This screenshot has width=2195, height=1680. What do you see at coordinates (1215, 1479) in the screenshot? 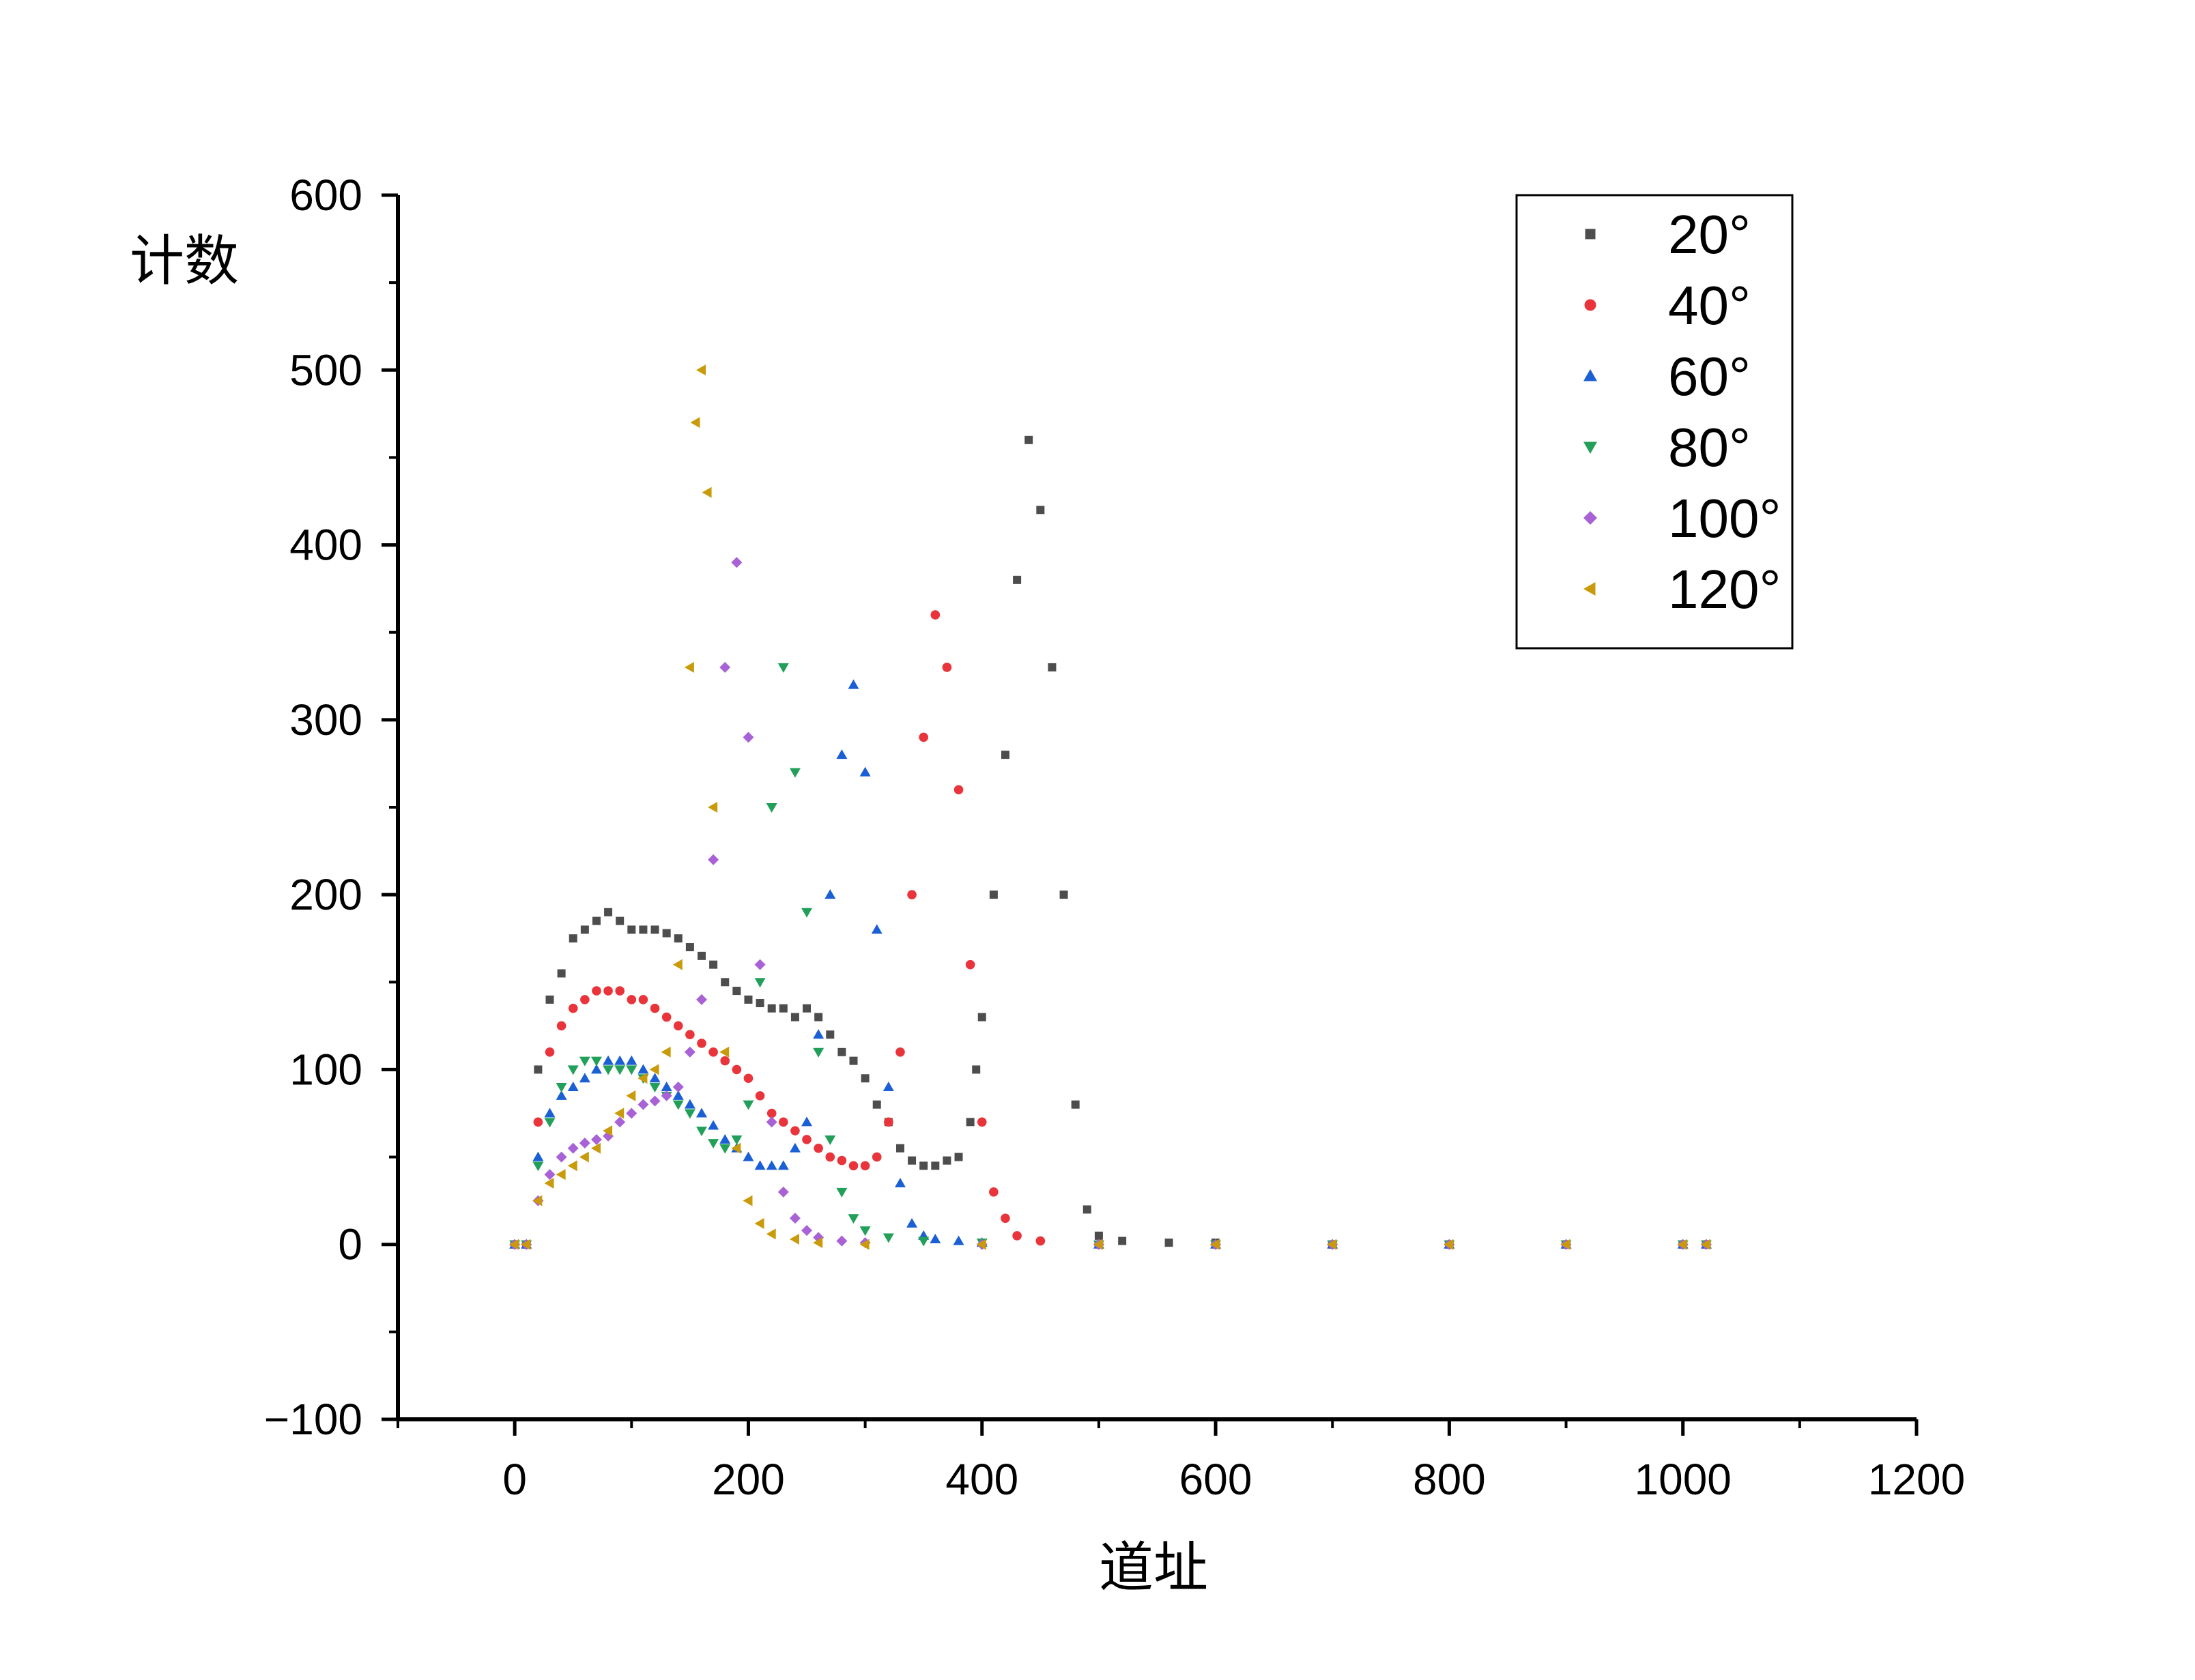
I see `x-tick-label: 600` at bounding box center [1215, 1479].